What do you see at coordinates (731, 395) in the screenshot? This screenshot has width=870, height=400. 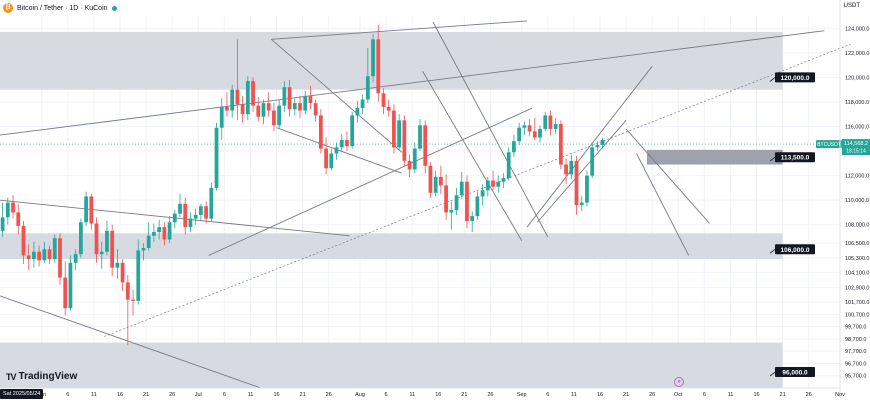 I see `x-tick-label: 11` at bounding box center [731, 395].